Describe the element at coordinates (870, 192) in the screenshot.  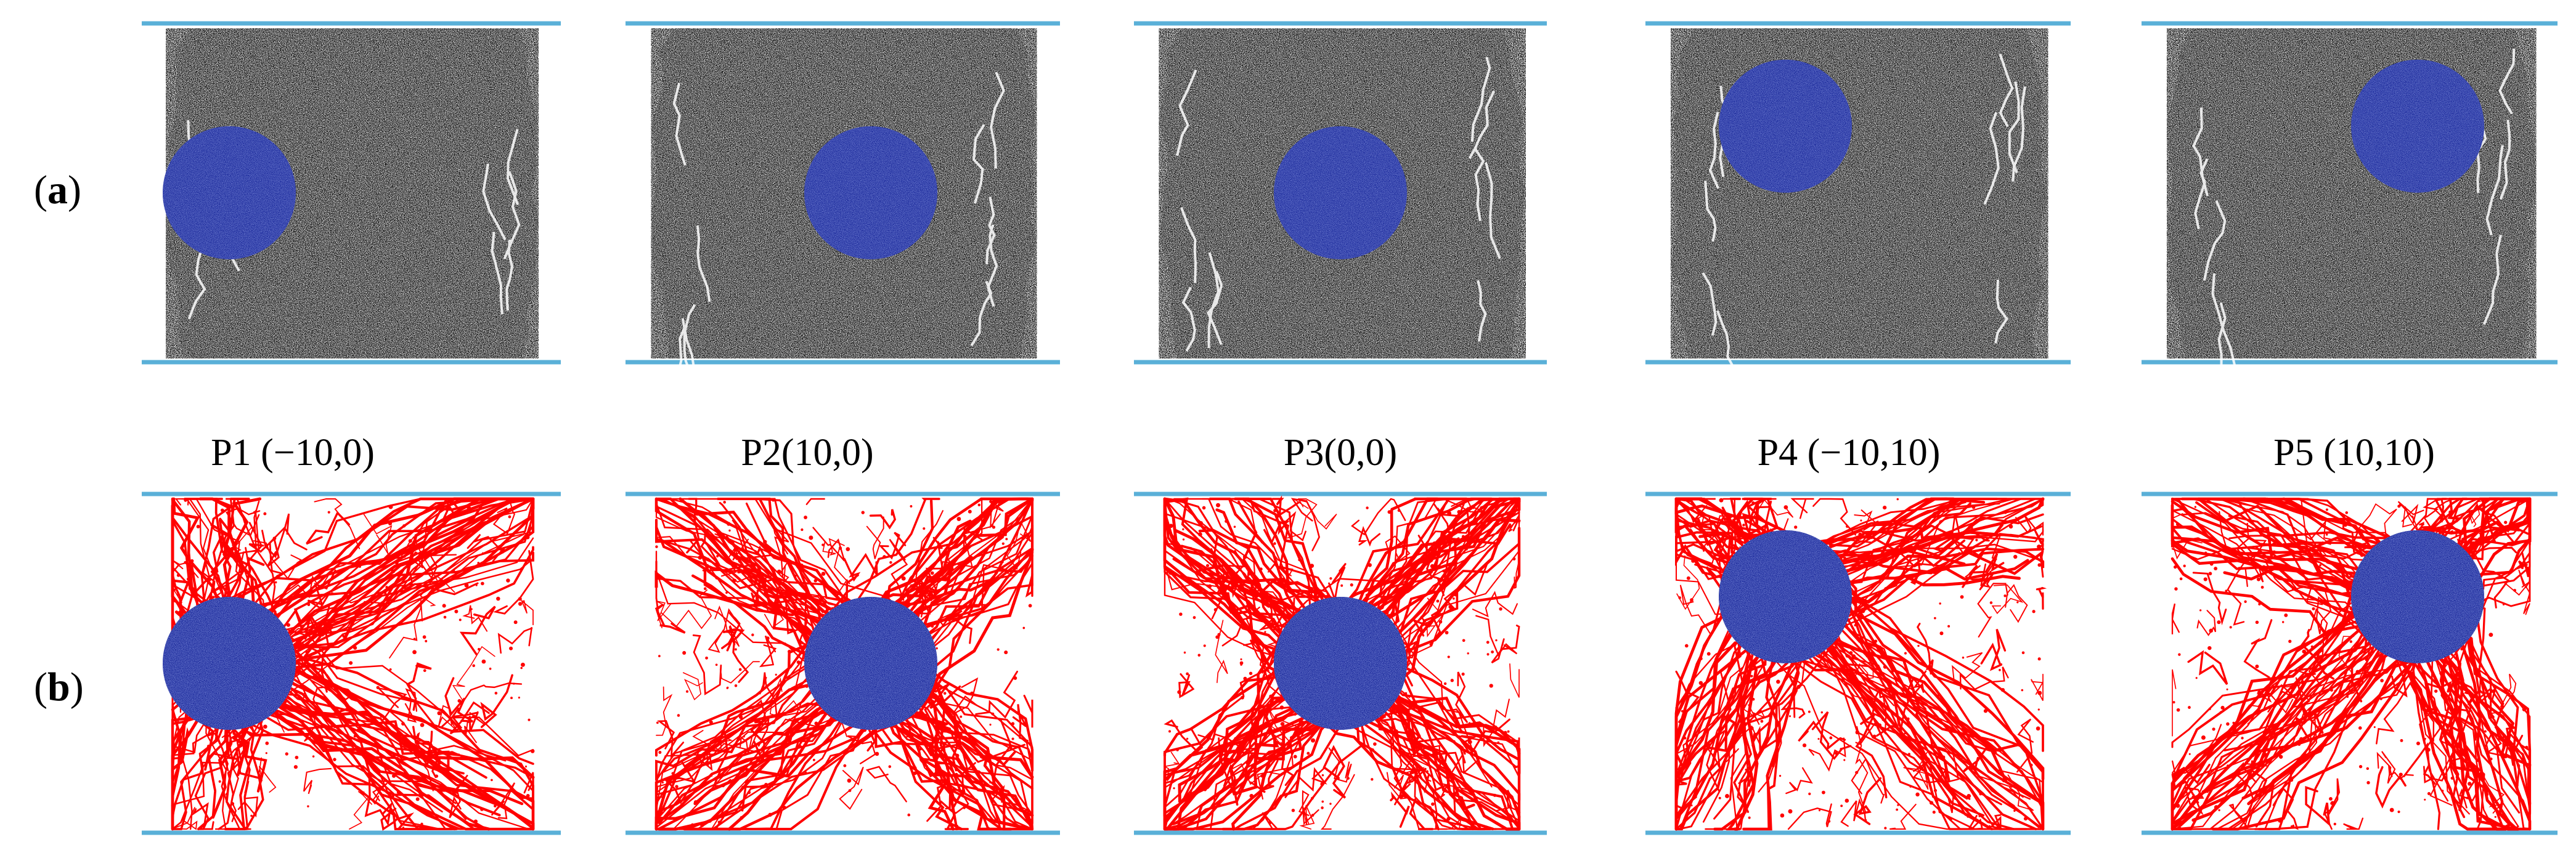
I see `particle-model-p2-hole` at that location.